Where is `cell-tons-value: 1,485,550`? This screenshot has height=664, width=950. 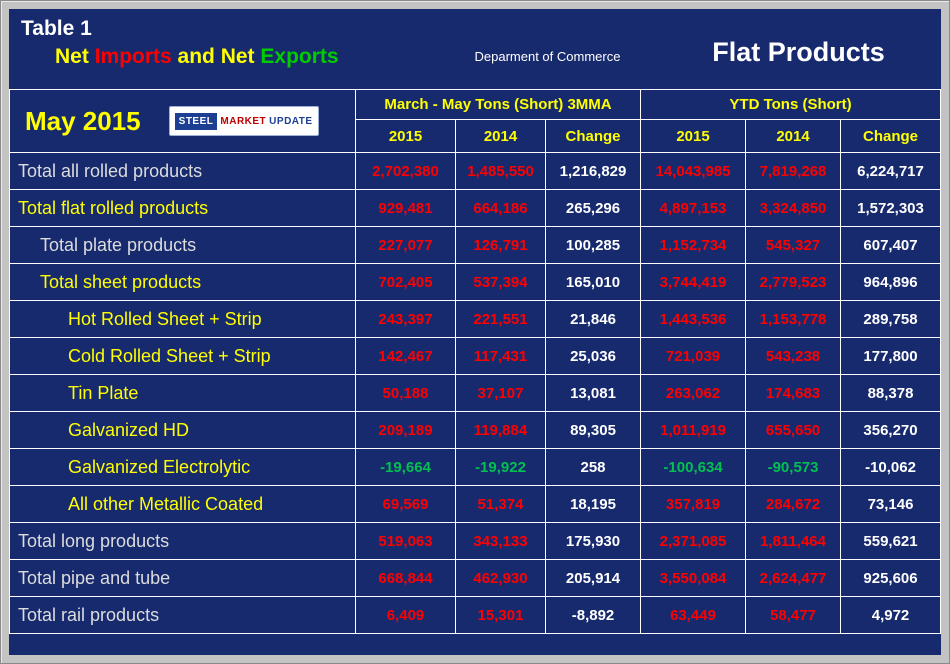
cell-tons-value: 1,485,550 is located at coordinates (500, 171).